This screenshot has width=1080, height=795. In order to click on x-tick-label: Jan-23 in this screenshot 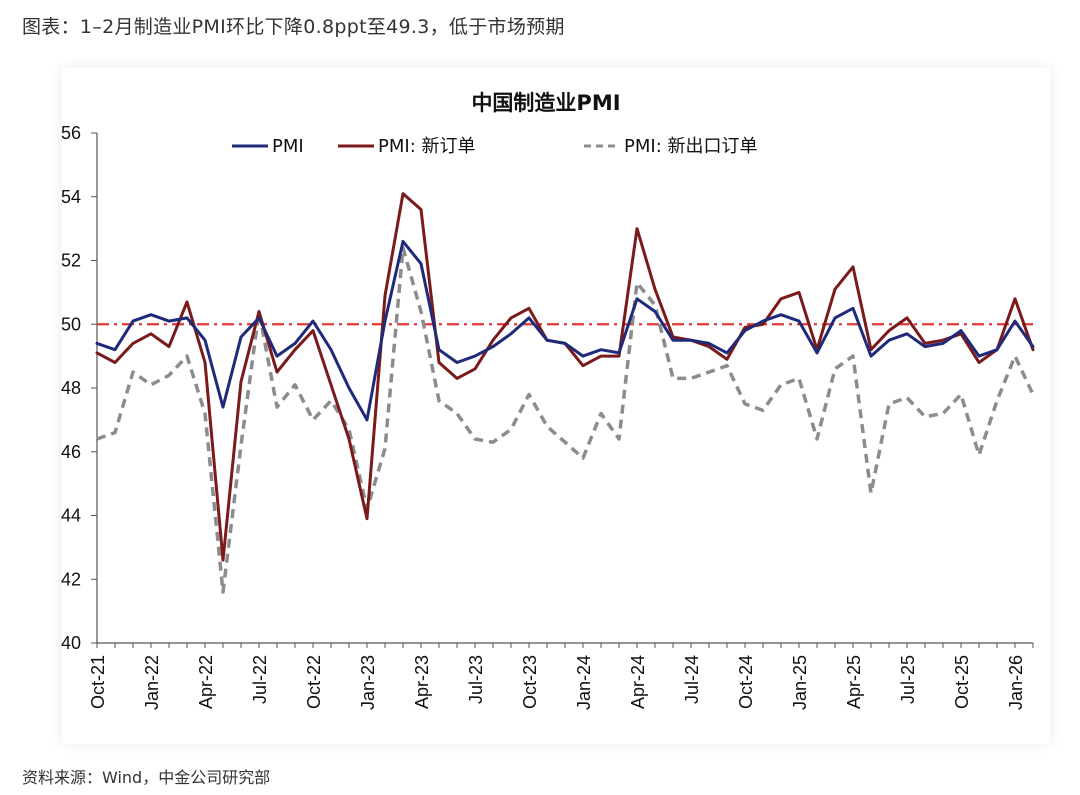, I will do `click(368, 682)`.